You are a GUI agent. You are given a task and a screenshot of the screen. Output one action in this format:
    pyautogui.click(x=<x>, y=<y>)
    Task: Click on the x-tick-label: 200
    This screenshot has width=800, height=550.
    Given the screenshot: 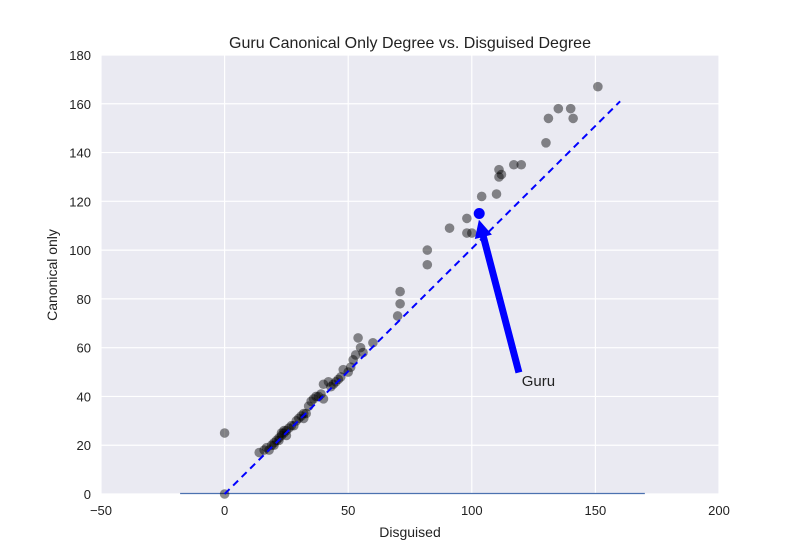 What is the action you would take?
    pyautogui.click(x=719, y=510)
    